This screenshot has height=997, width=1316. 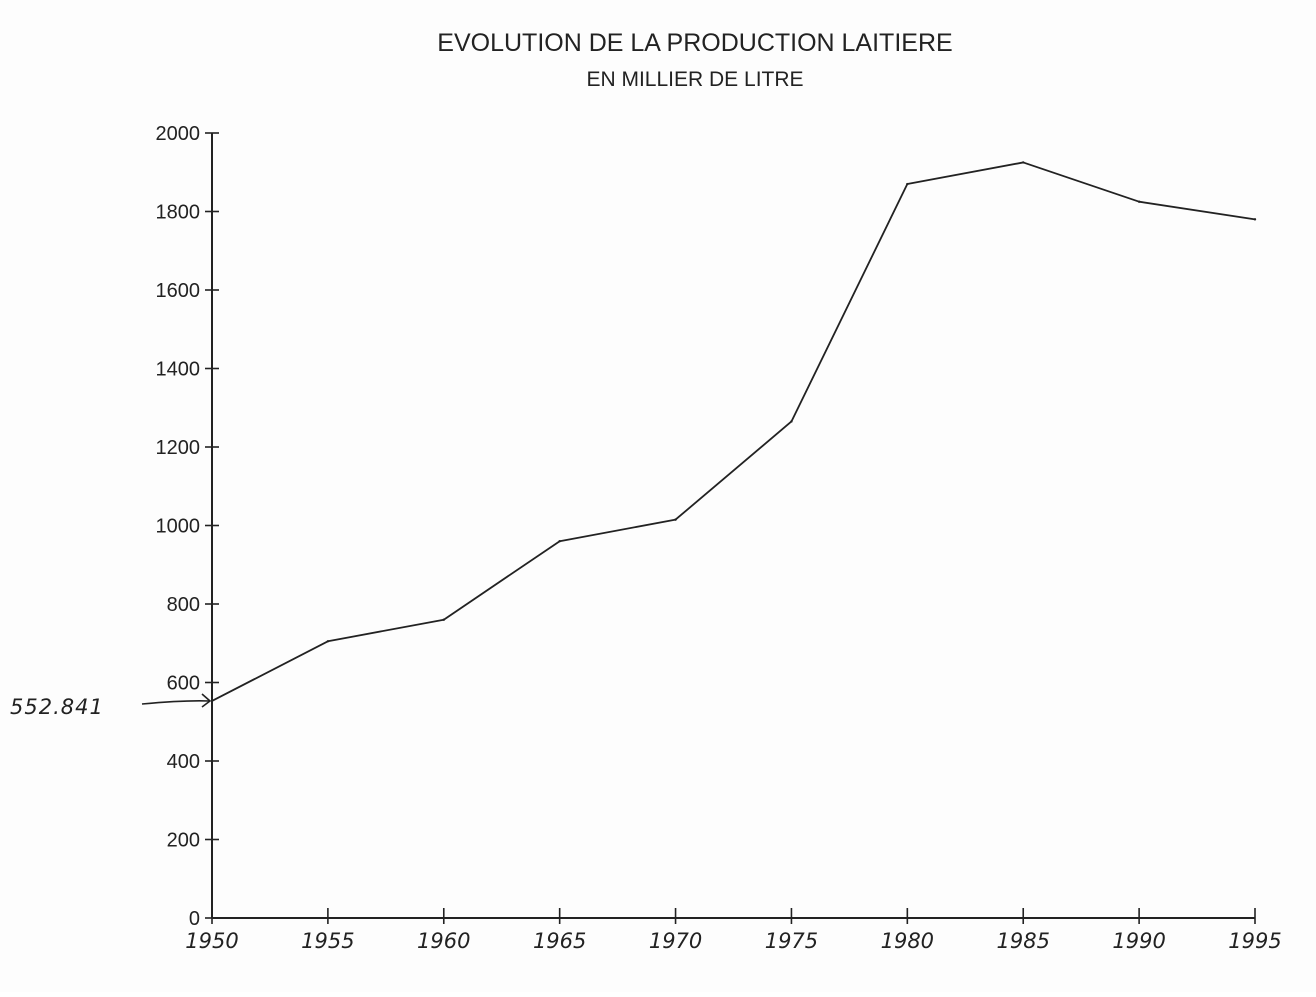 I want to click on x-tick-label: 1950, so click(x=211, y=941).